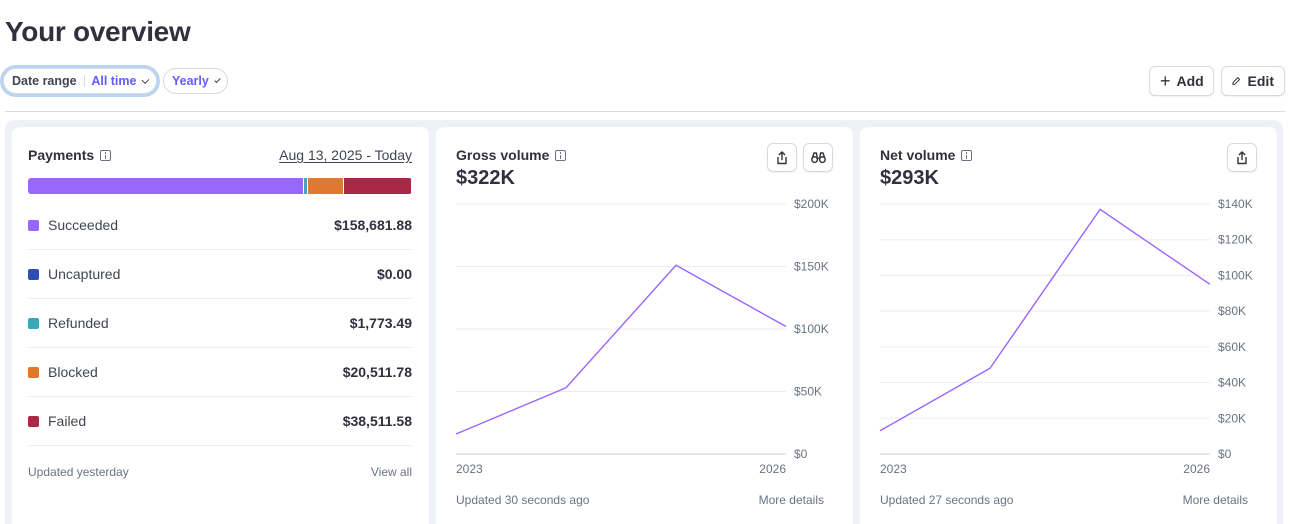 This screenshot has height=524, width=1290. I want to click on pencil-icon, so click(1236, 81).